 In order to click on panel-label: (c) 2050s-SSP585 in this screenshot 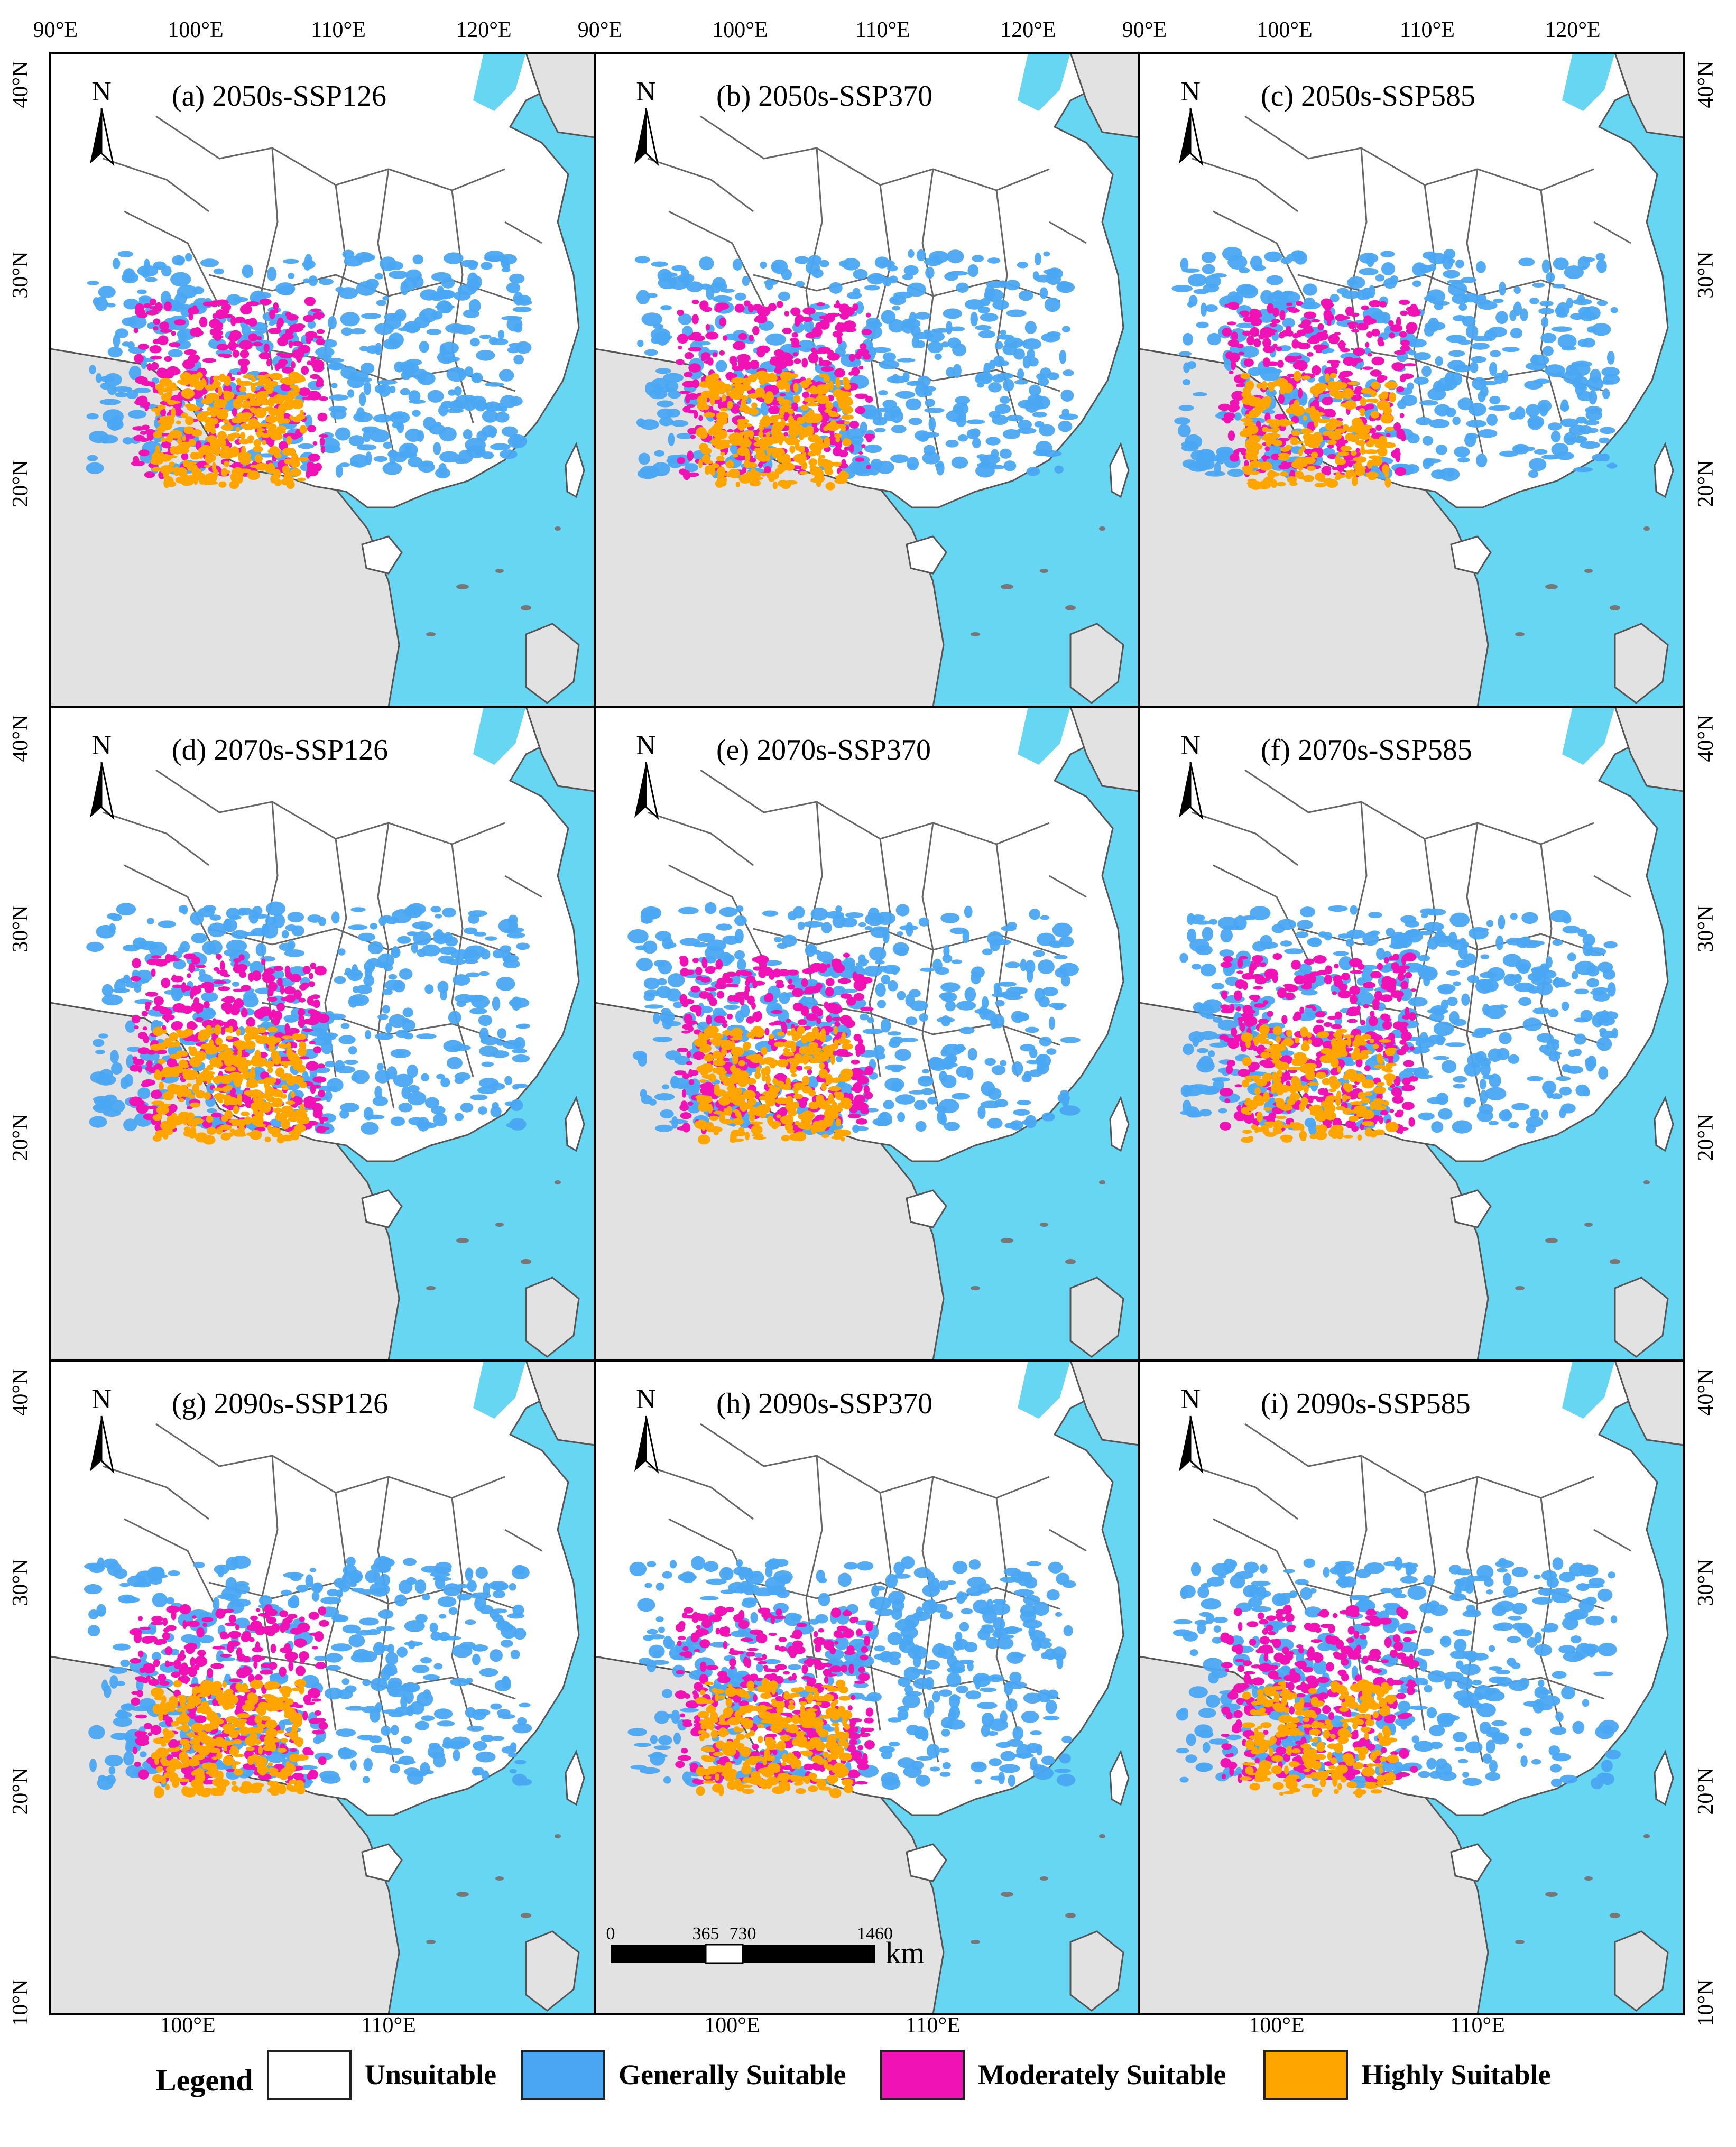, I will do `click(1368, 96)`.